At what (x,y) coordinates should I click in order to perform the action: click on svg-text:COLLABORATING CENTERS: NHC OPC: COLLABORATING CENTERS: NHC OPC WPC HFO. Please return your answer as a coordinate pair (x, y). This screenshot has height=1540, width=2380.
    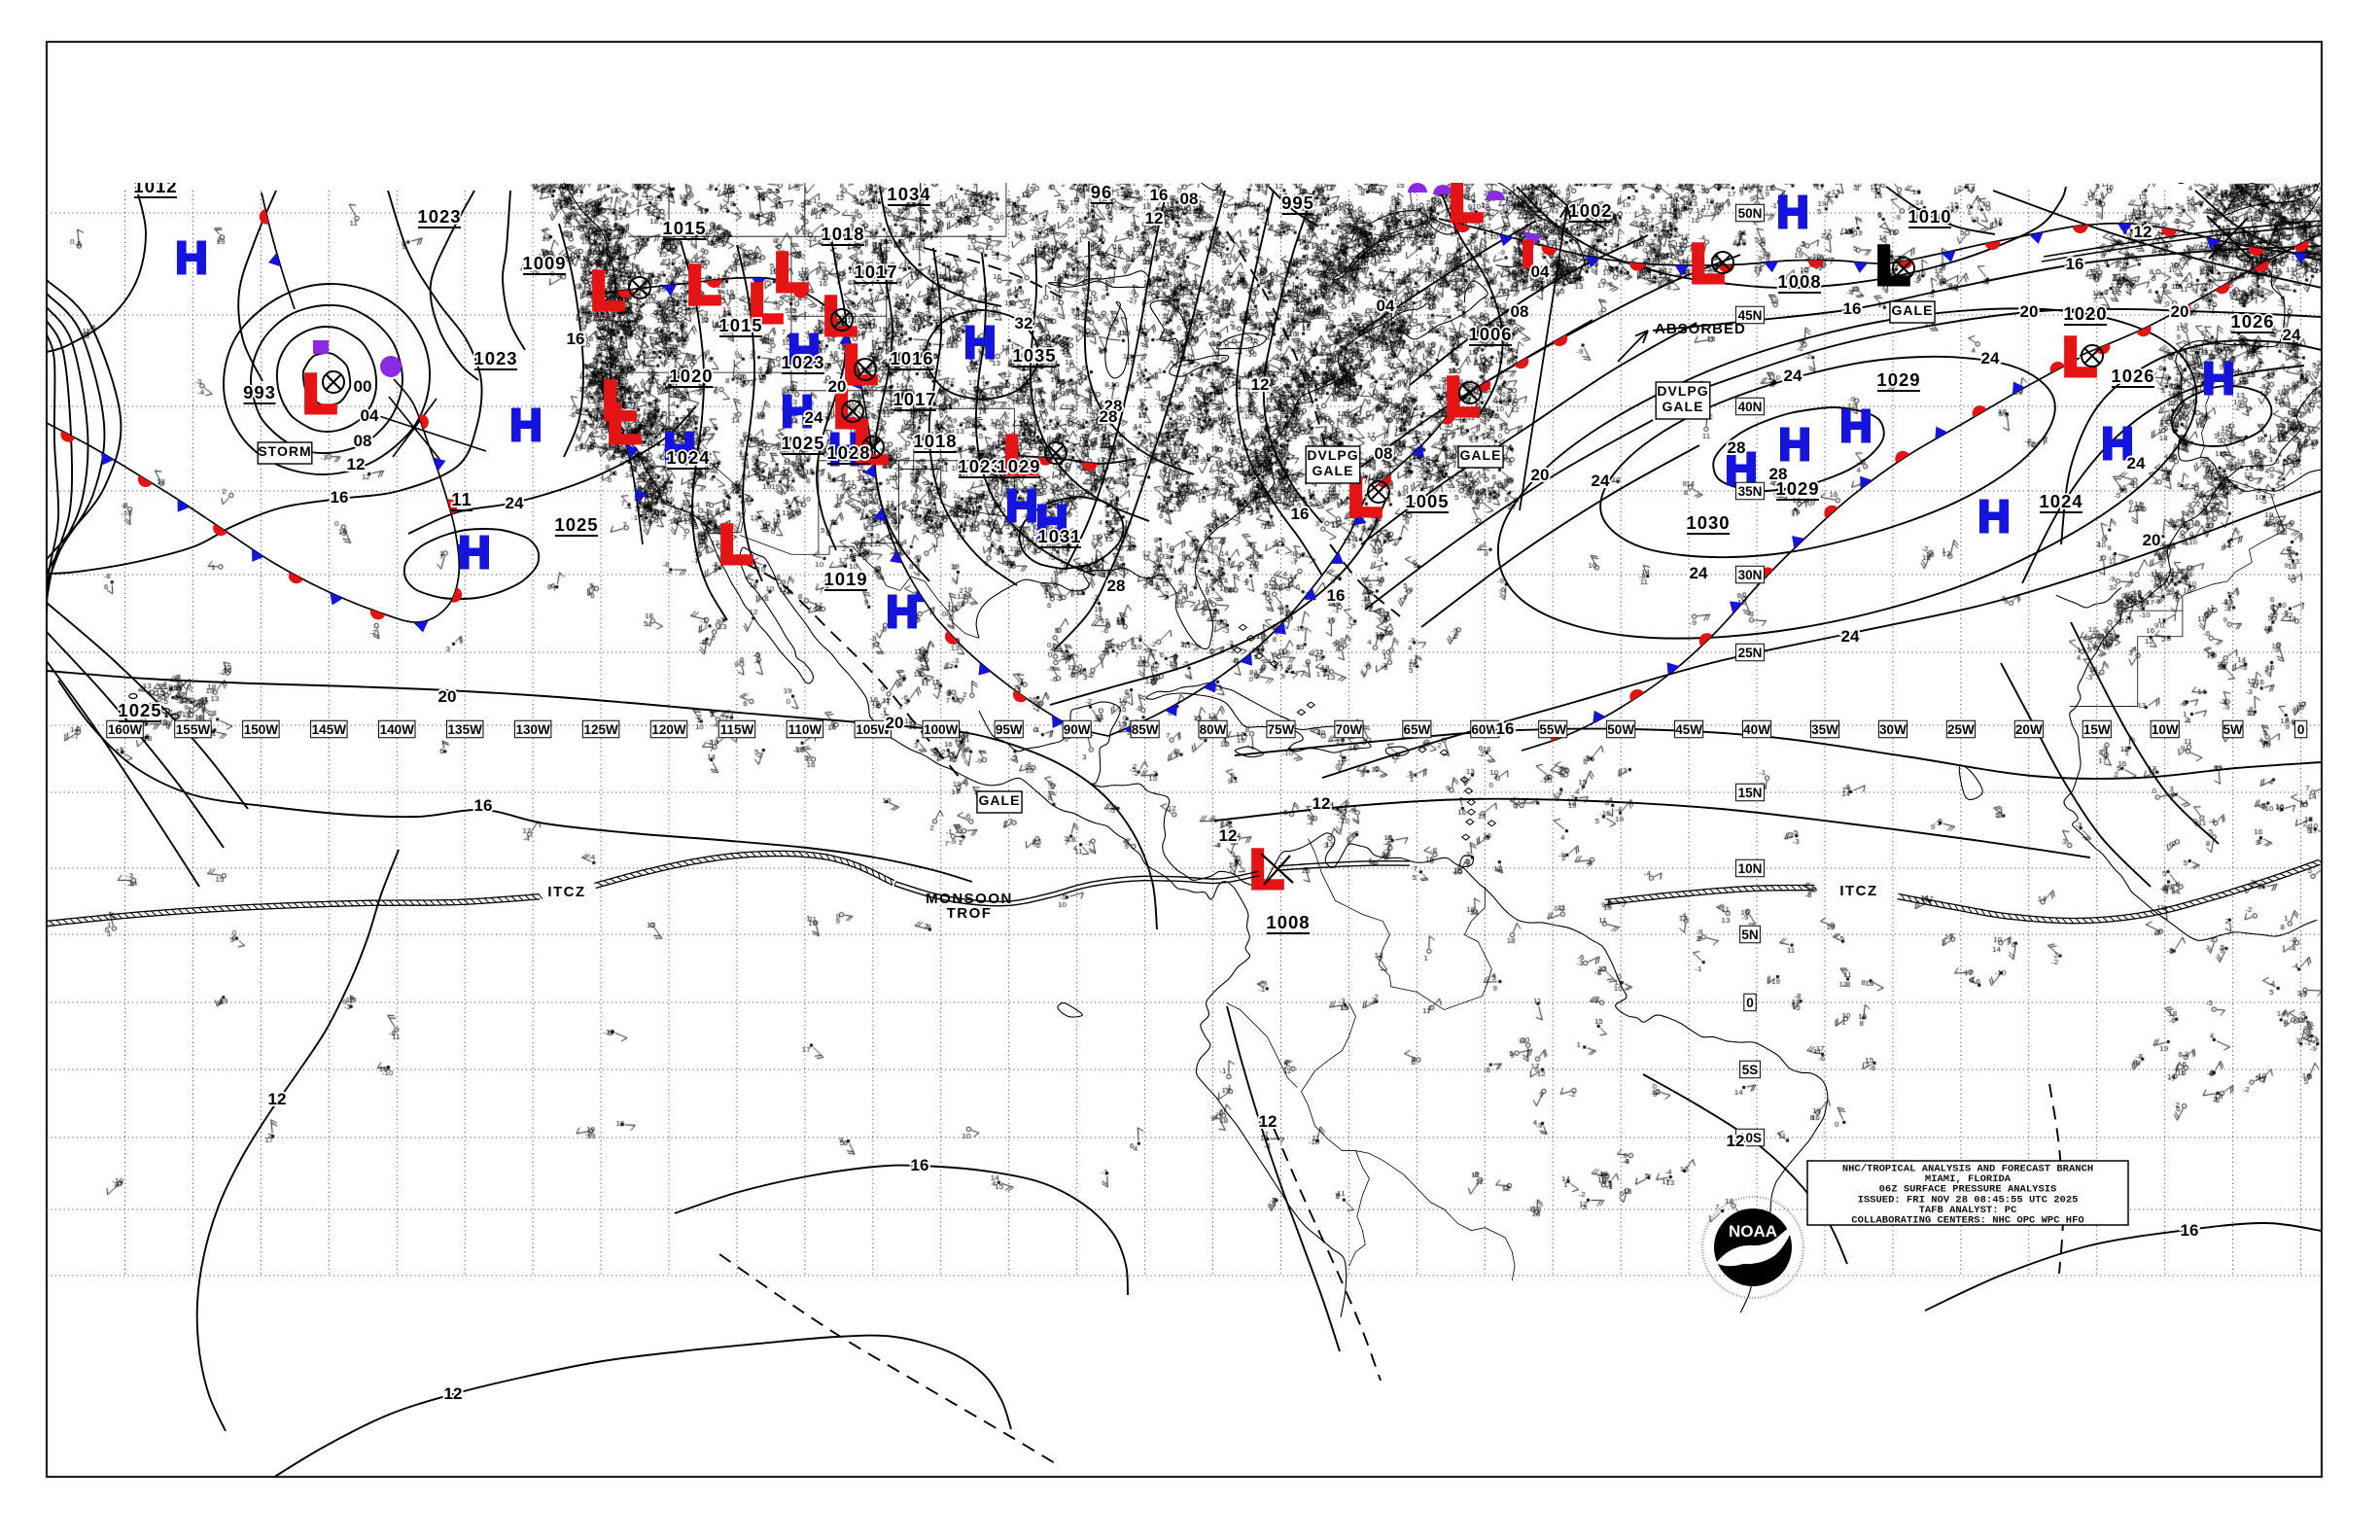
    Looking at the image, I should click on (1967, 1221).